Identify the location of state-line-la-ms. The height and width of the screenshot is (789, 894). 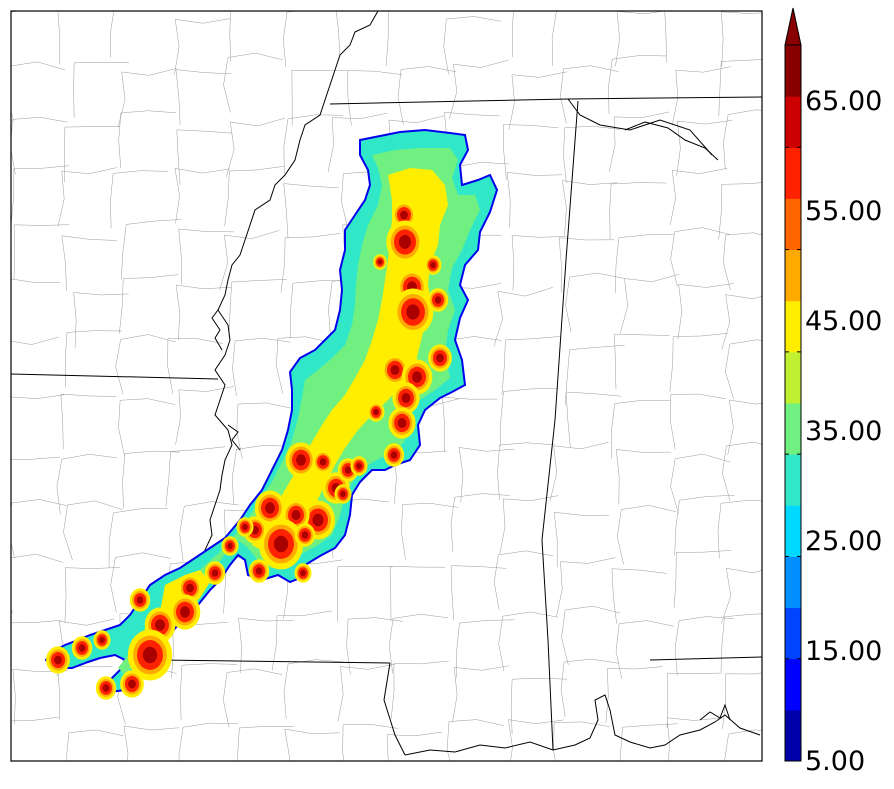
(275, 661).